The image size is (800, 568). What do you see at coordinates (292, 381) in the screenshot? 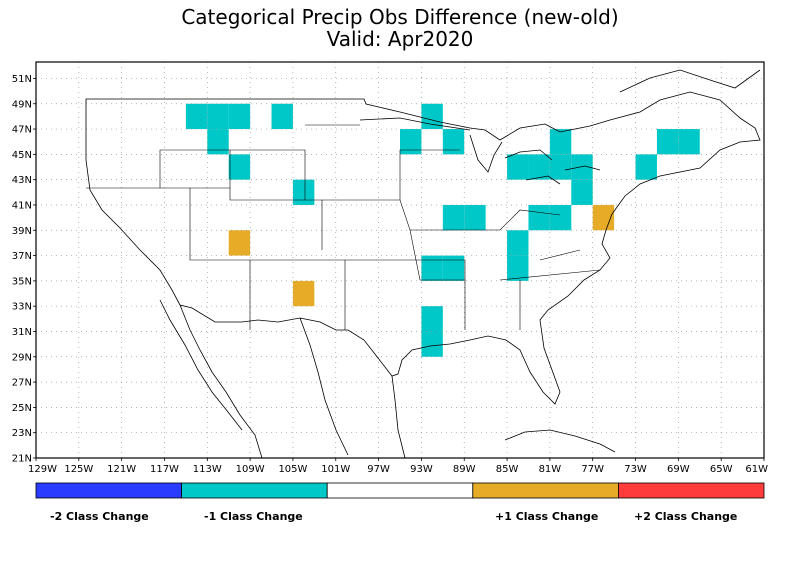
I see `mexico-coast` at bounding box center [292, 381].